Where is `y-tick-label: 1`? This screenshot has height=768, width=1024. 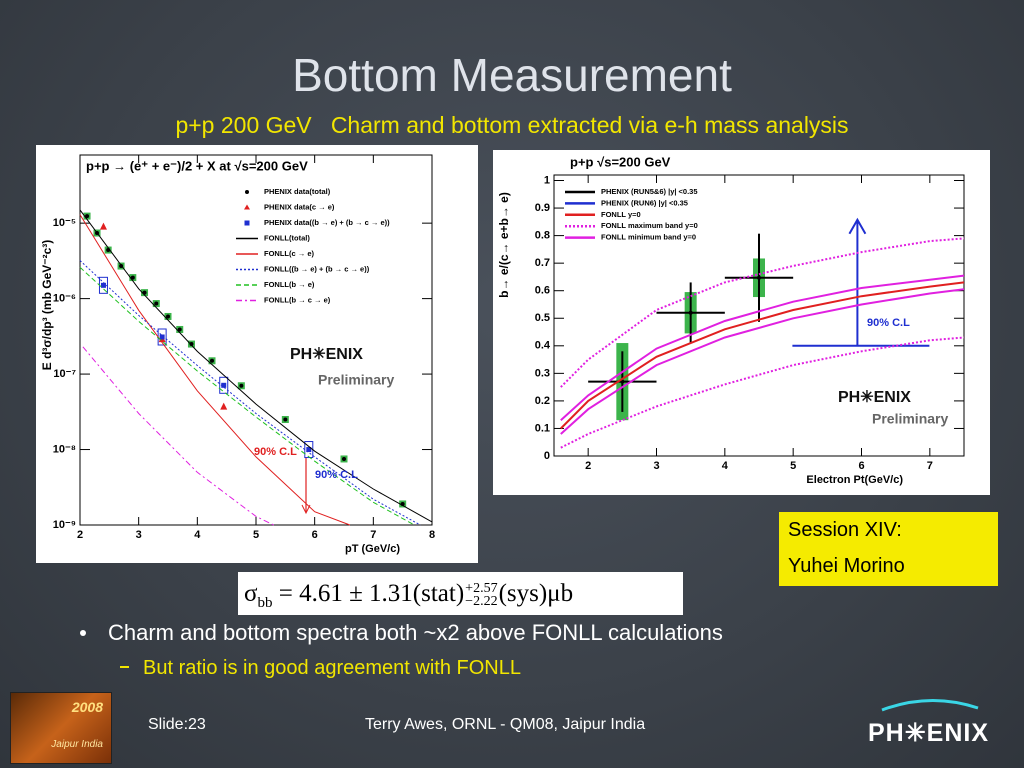 y-tick-label: 1 is located at coordinates (547, 180).